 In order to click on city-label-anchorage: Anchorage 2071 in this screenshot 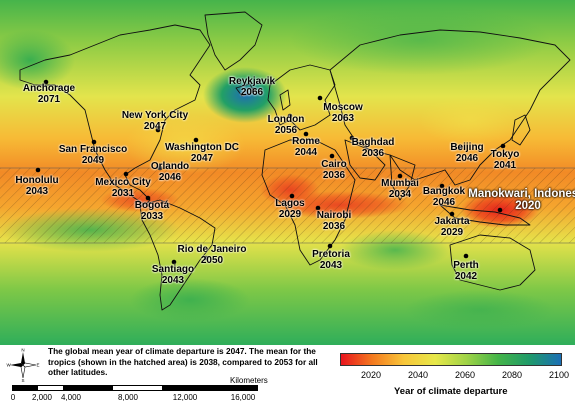, I will do `click(49, 94)`.